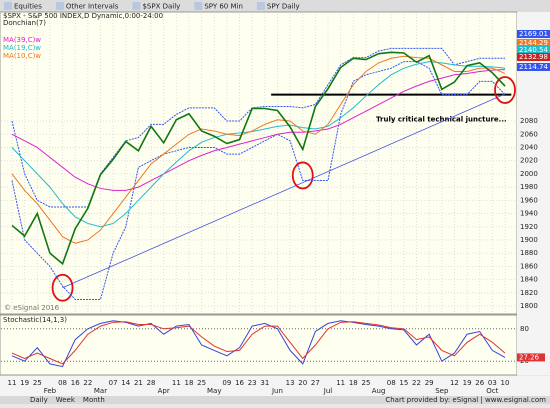 The height and width of the screenshot is (408, 550). Describe the element at coordinates (125, 383) in the screenshot. I see `x-tick-label: 14` at that location.